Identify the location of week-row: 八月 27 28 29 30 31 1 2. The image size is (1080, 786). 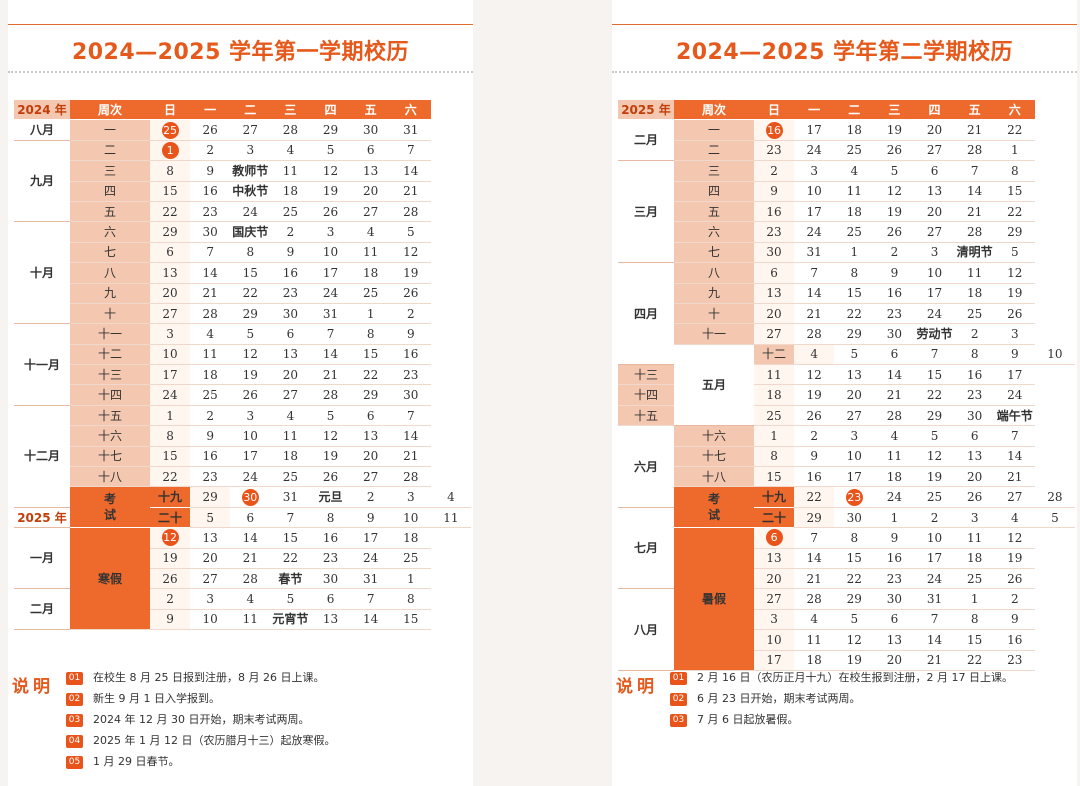
(846, 629).